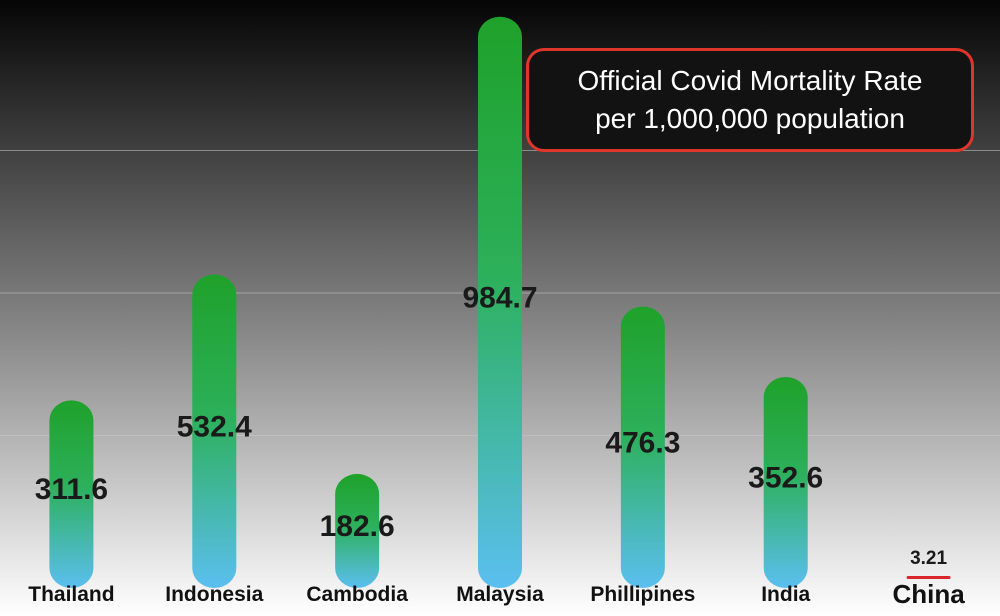  What do you see at coordinates (928, 594) in the screenshot?
I see `category-label-china: China` at bounding box center [928, 594].